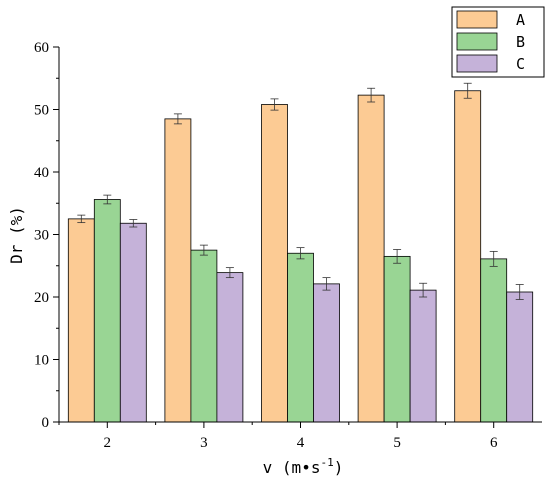 This screenshot has height=482, width=550. I want to click on legend-label-B: B, so click(520, 42).